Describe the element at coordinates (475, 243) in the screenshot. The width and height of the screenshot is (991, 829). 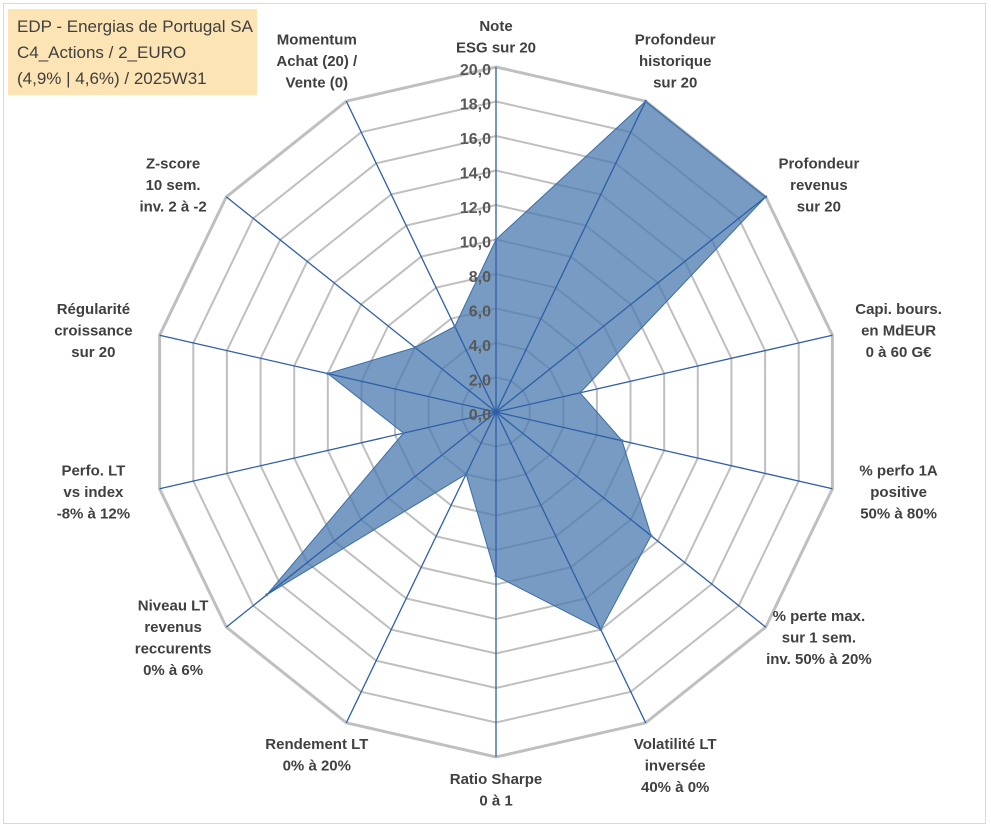
I see `tick-label: 10,0` at that location.